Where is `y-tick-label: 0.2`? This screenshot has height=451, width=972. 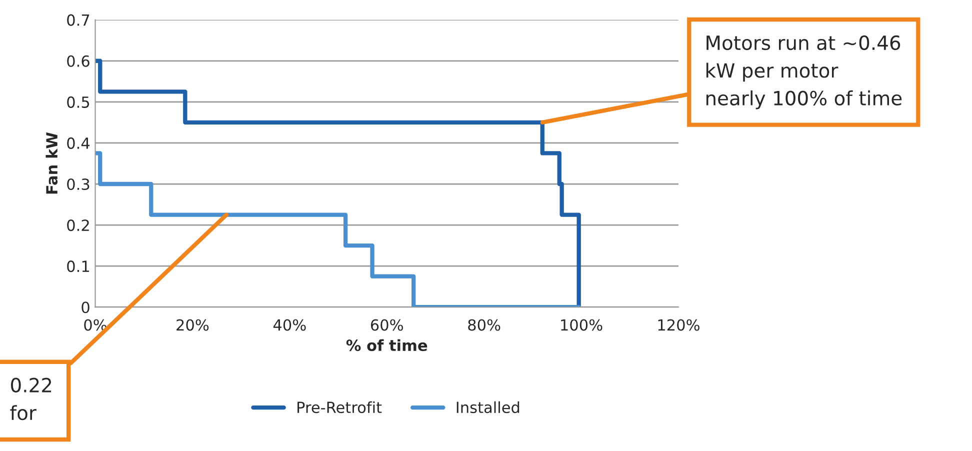 y-tick-label: 0.2 is located at coordinates (78, 226).